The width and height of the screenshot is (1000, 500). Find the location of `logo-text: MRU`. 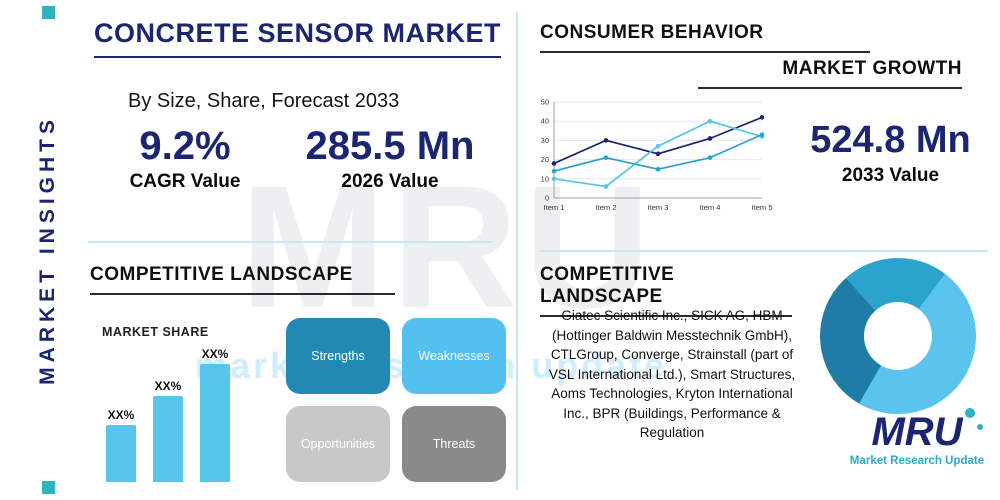

logo-text: MRU is located at coordinates (927, 430).